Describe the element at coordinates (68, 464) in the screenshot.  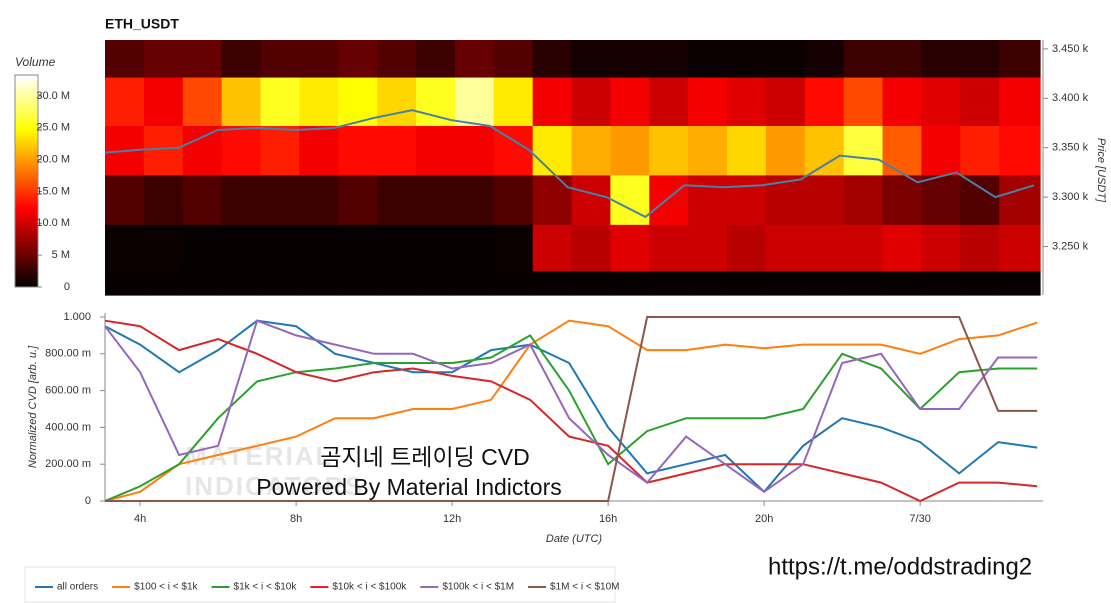
I see `y-tick-label: 200.00 m` at that location.